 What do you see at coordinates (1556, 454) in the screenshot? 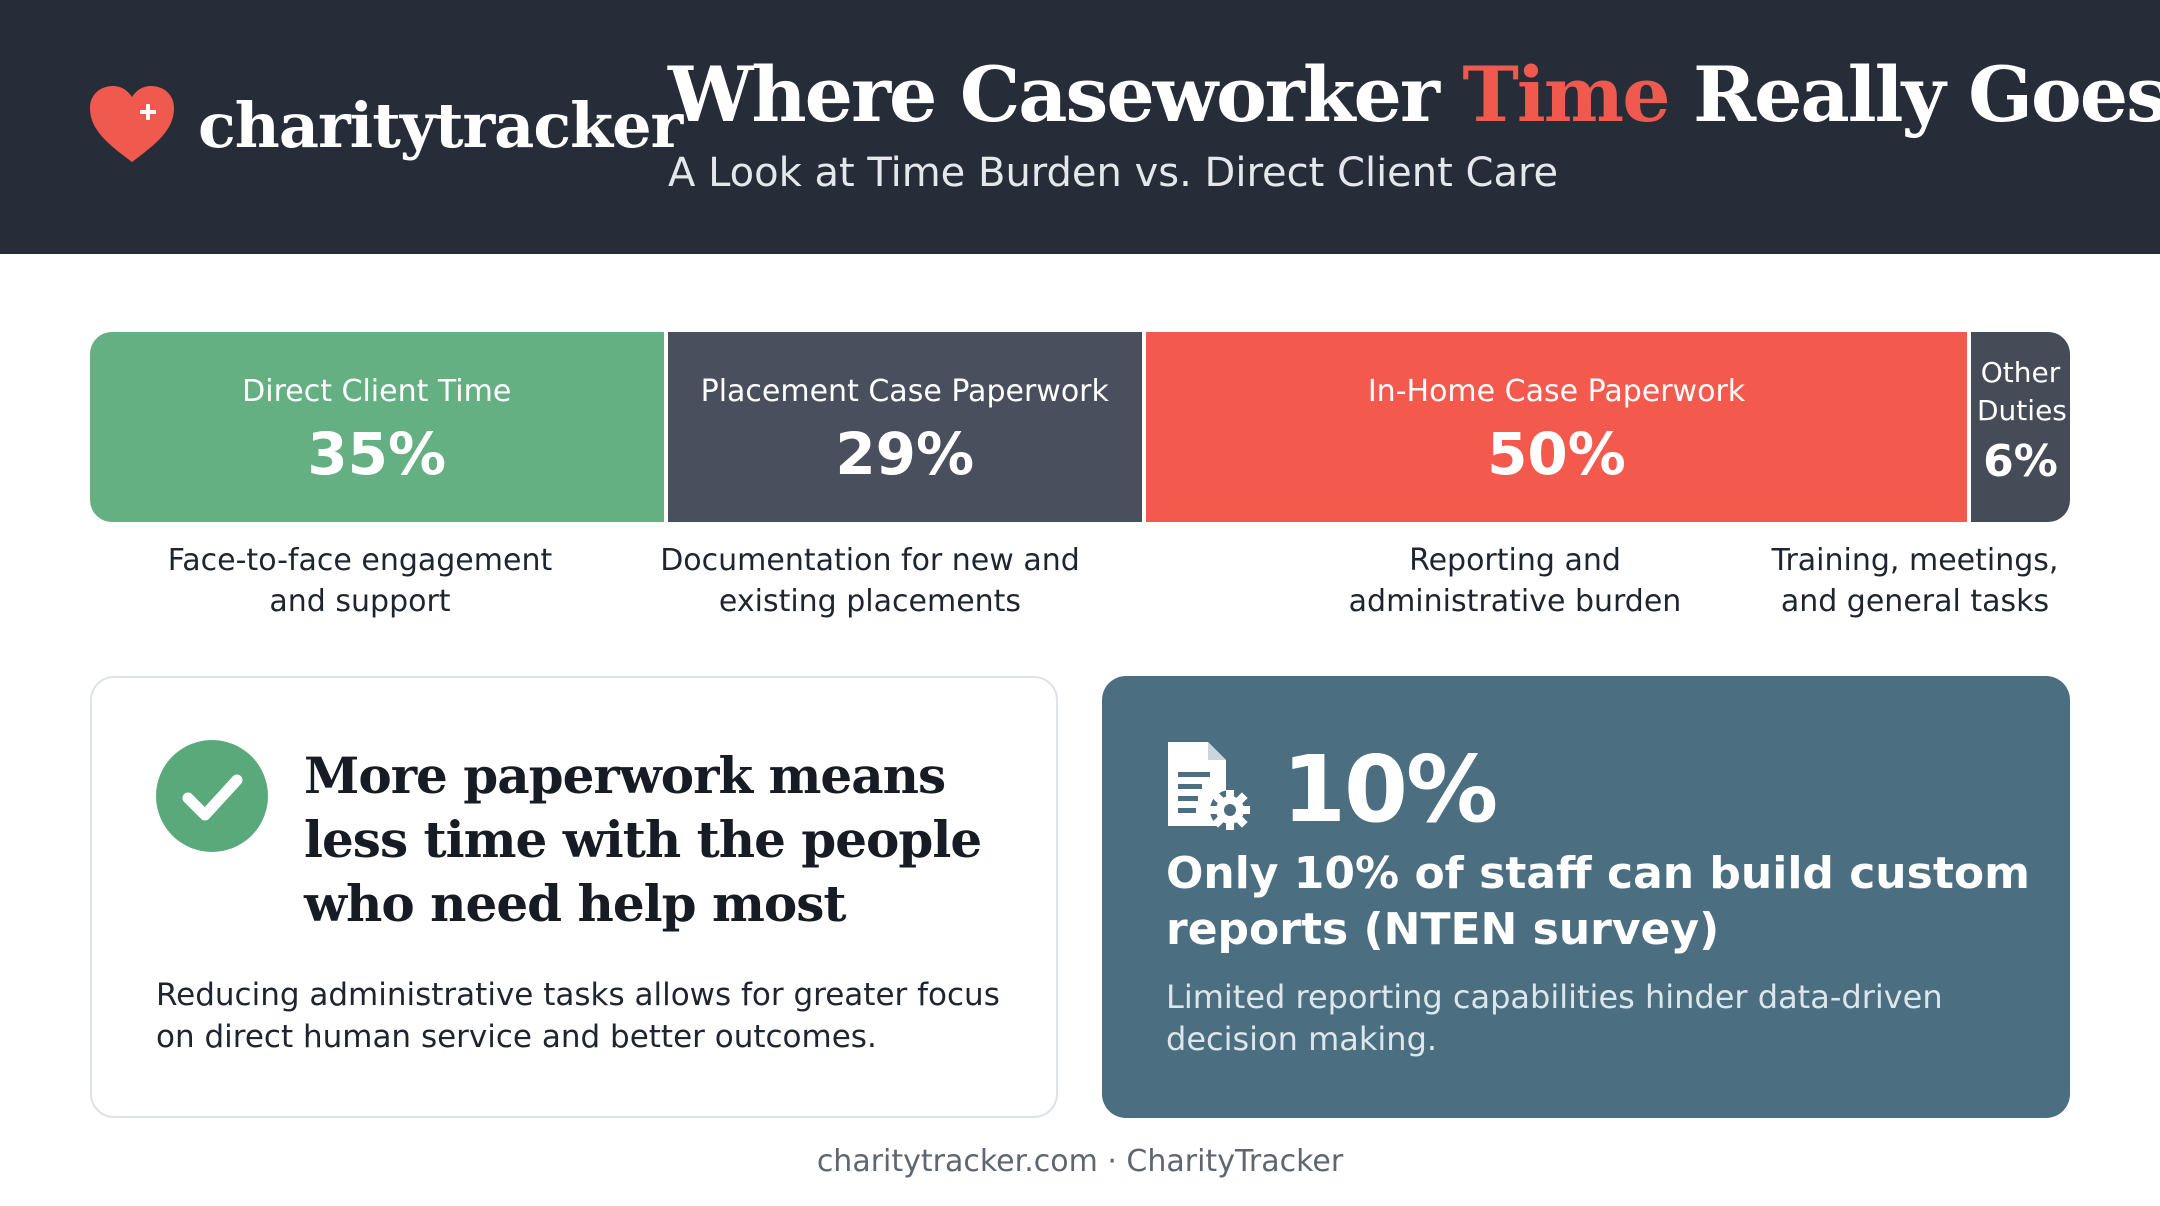
I see `segment-value: 50%` at bounding box center [1556, 454].